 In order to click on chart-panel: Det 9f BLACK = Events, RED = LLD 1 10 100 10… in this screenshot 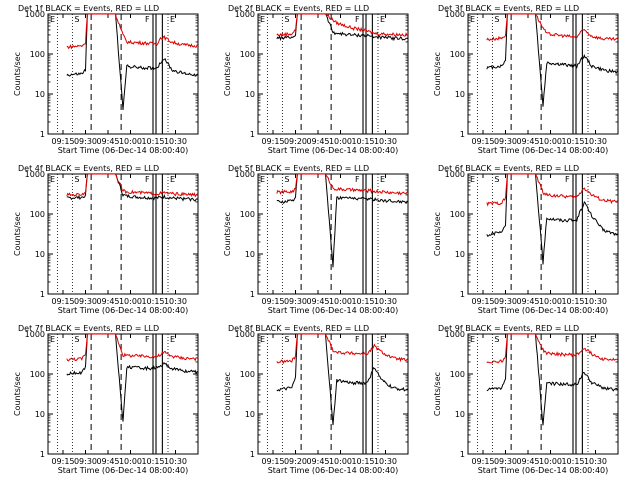, I will do `click(526, 399)`.